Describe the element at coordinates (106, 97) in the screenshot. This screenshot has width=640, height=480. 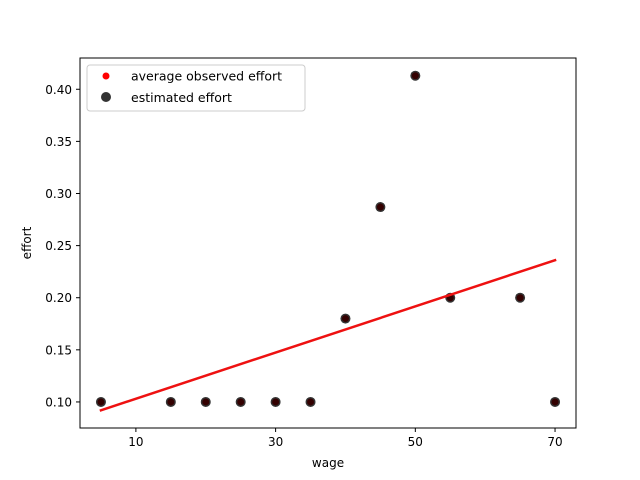
I see `legend-marker-estimated-effort` at that location.